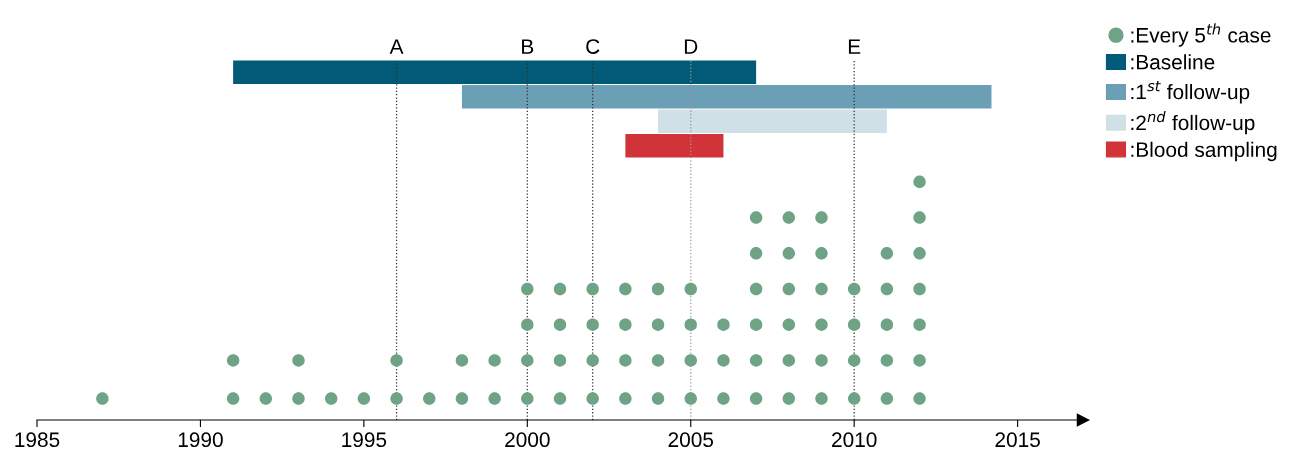 This screenshot has width=1303, height=461. I want to click on x-tick-label: 2015, so click(1017, 440).